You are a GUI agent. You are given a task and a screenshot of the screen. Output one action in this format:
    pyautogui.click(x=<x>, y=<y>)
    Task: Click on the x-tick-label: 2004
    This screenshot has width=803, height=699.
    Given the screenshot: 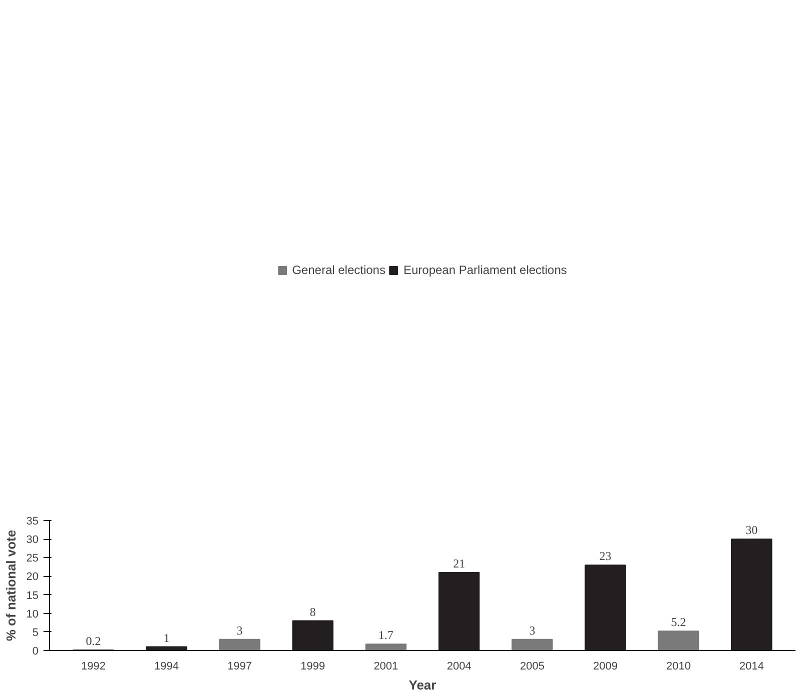 What is the action you would take?
    pyautogui.click(x=459, y=666)
    